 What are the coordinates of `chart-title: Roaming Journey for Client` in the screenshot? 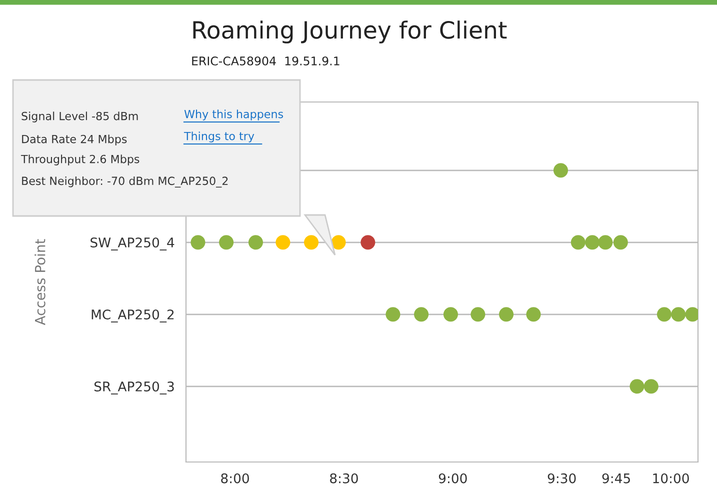 It's located at (350, 32).